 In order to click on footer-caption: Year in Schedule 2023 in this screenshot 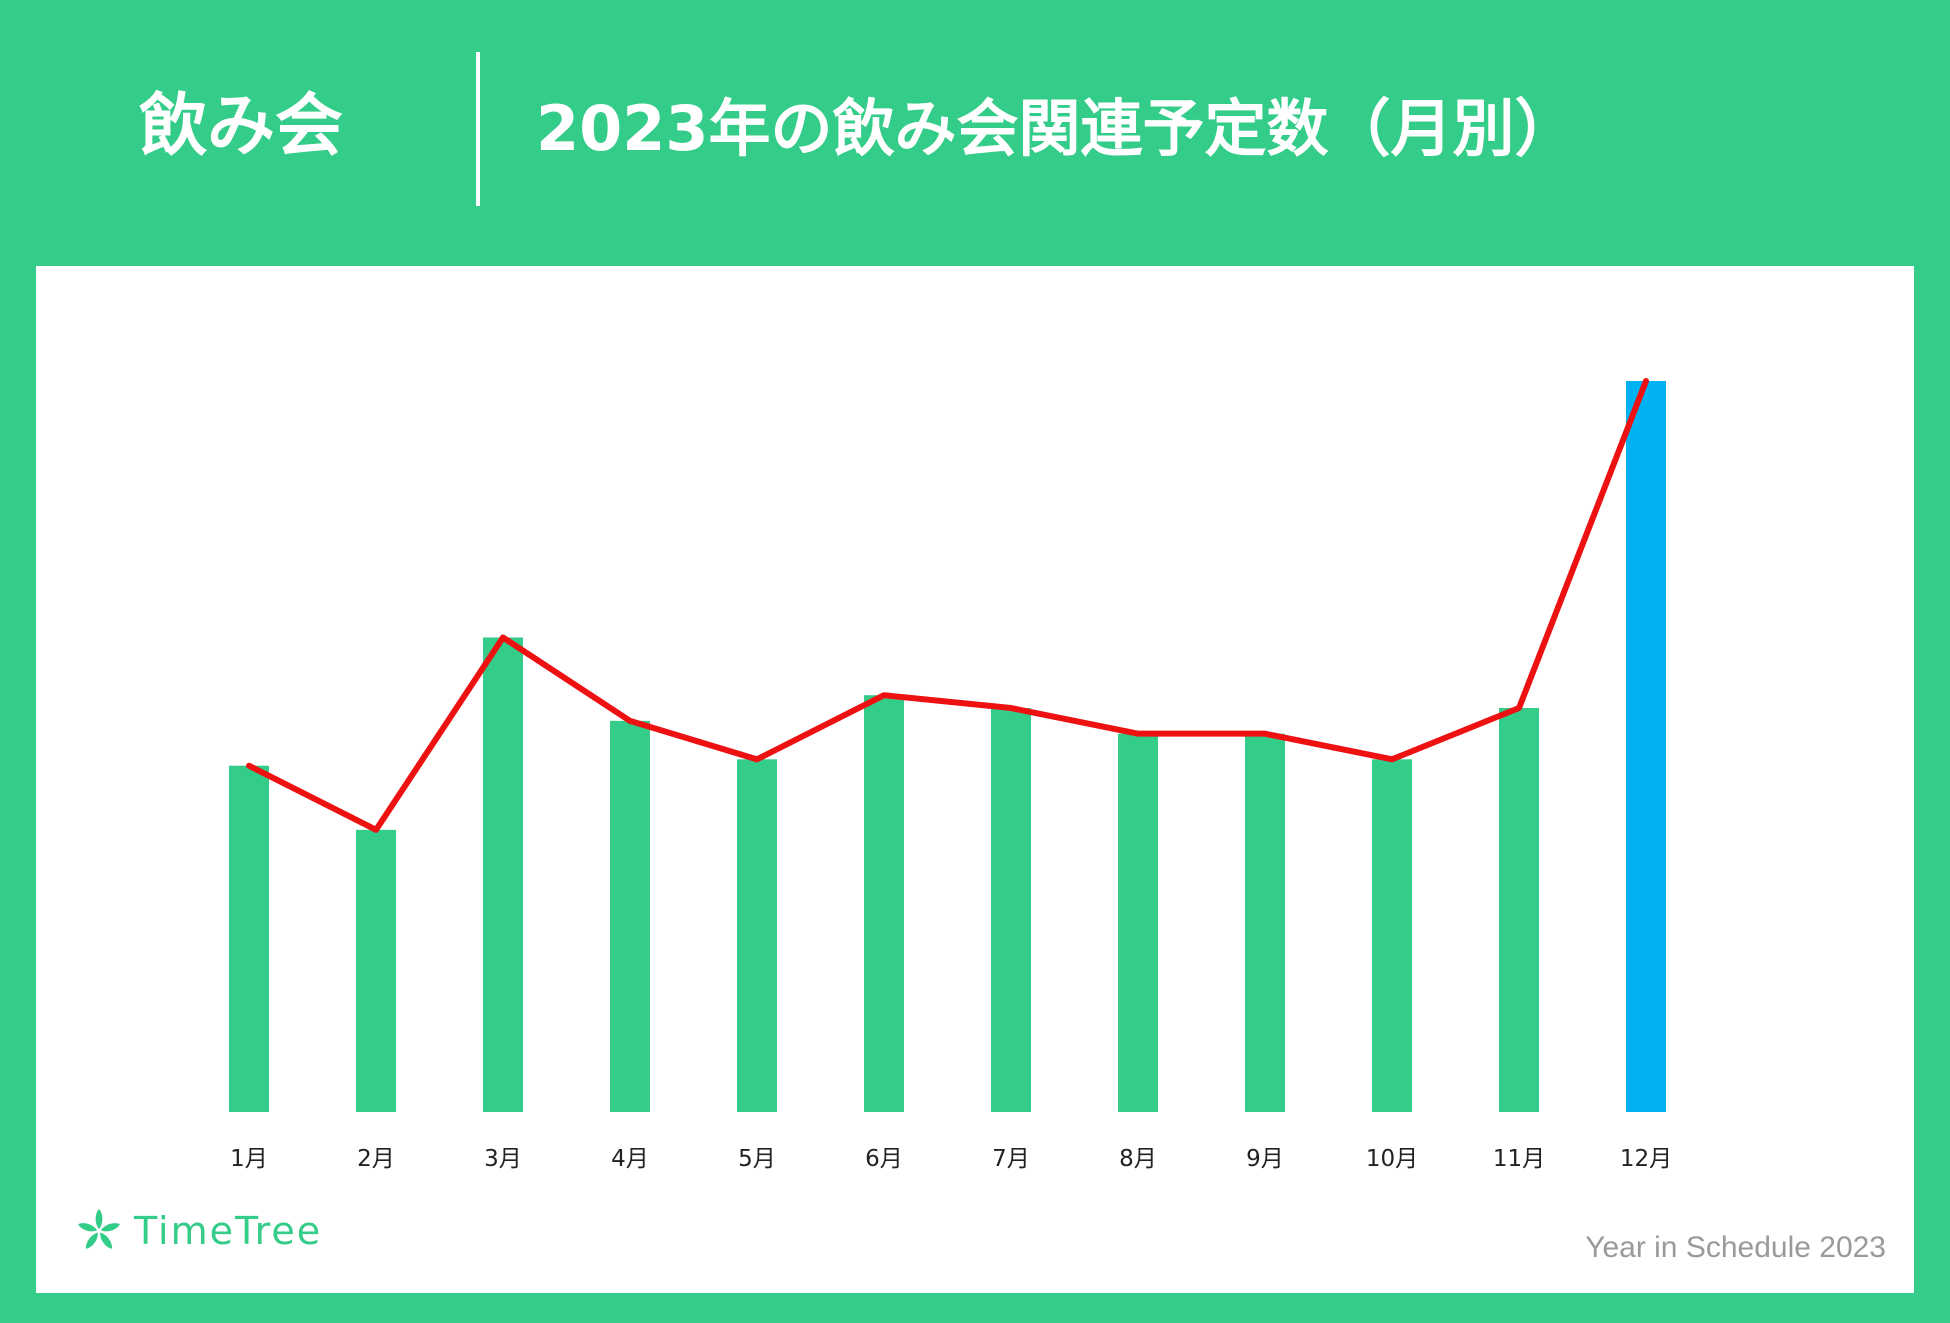, I will do `click(1735, 1247)`.